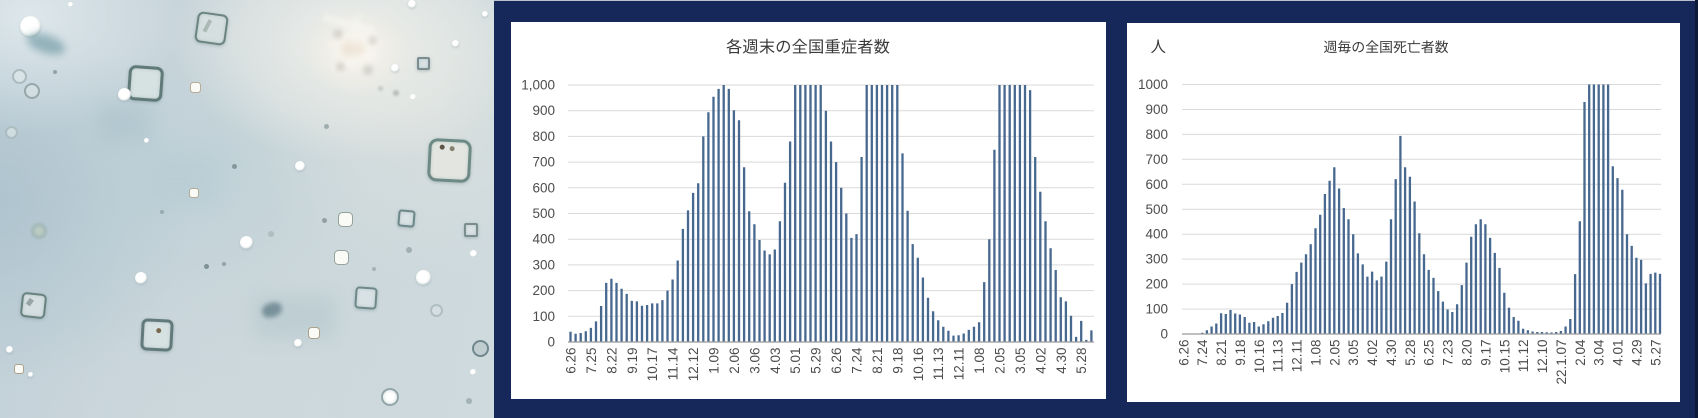 The height and width of the screenshot is (418, 1698). Describe the element at coordinates (1485, 353) in the screenshot. I see `svg-text: 9.17` at that location.